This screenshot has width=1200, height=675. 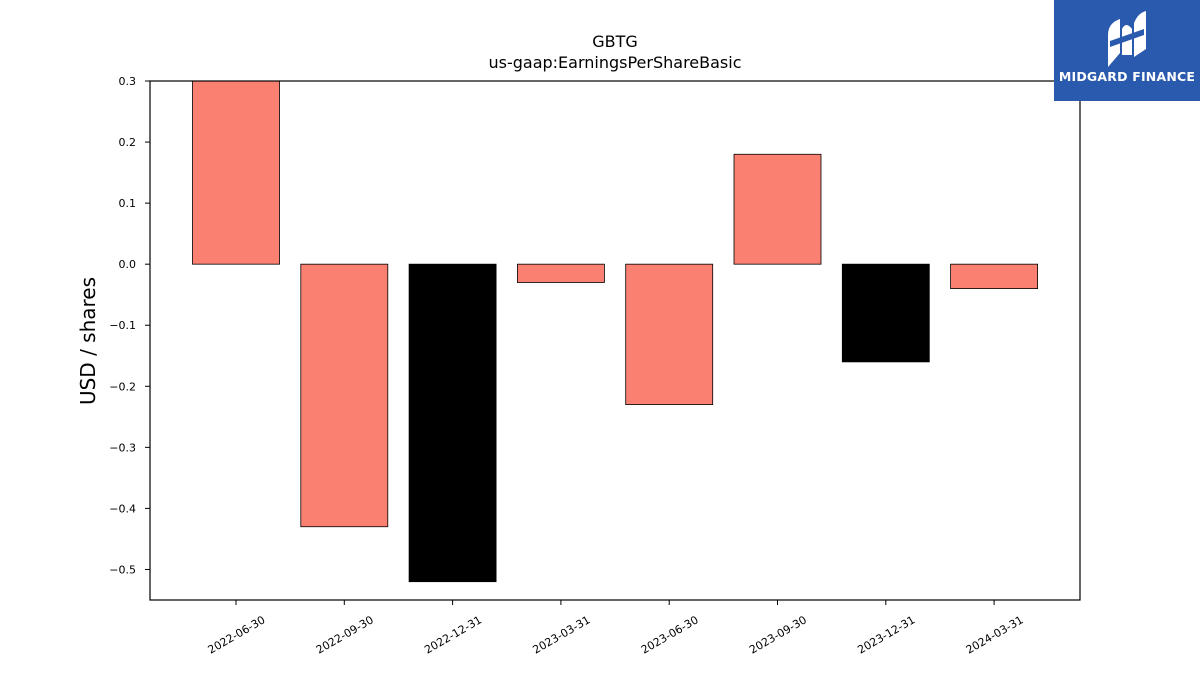 I want to click on y-tick-label: 0.2, so click(x=128, y=142).